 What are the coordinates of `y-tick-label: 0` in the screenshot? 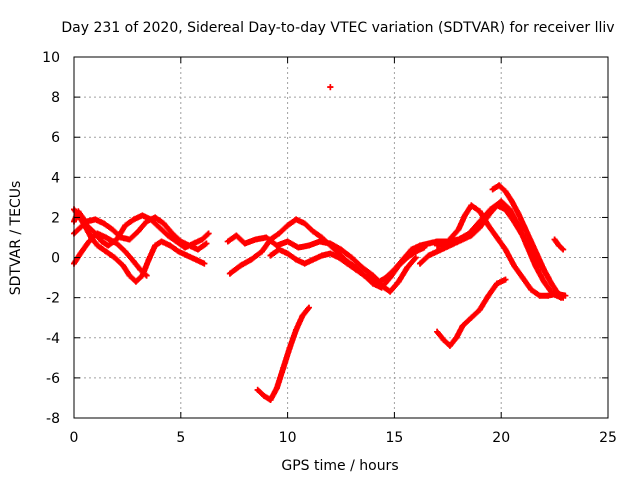 It's located at (55, 259).